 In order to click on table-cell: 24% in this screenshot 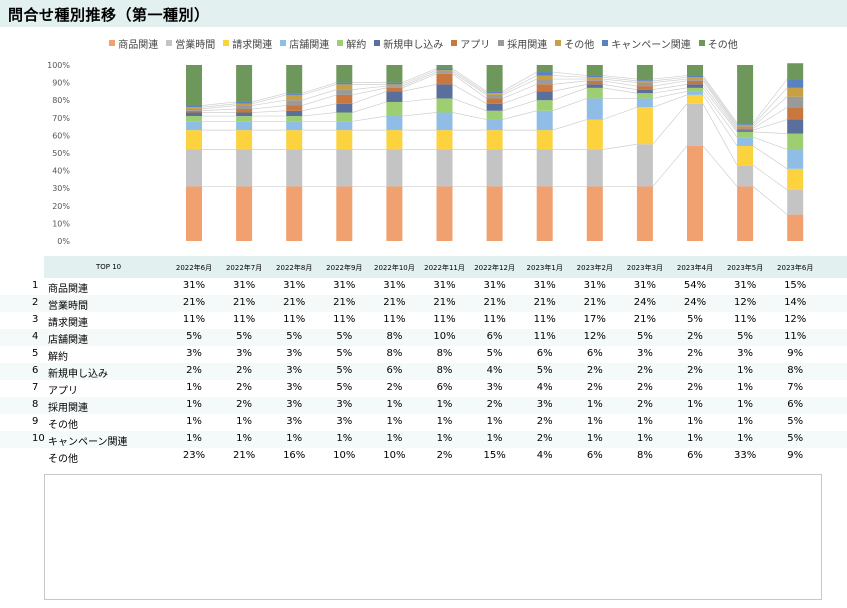, I will do `click(644, 302)`.